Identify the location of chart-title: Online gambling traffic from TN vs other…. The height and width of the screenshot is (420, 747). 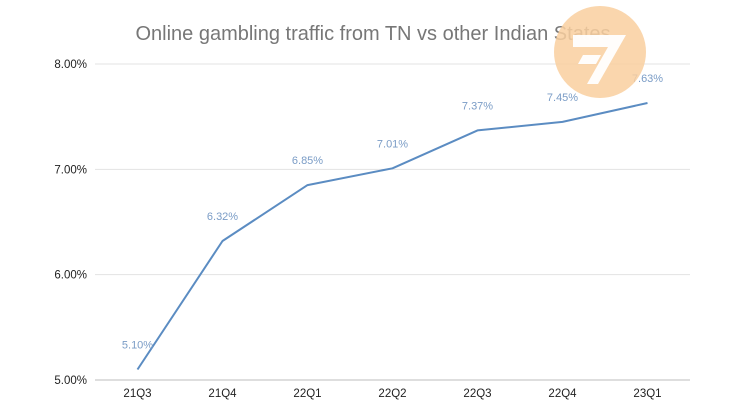
(372, 34).